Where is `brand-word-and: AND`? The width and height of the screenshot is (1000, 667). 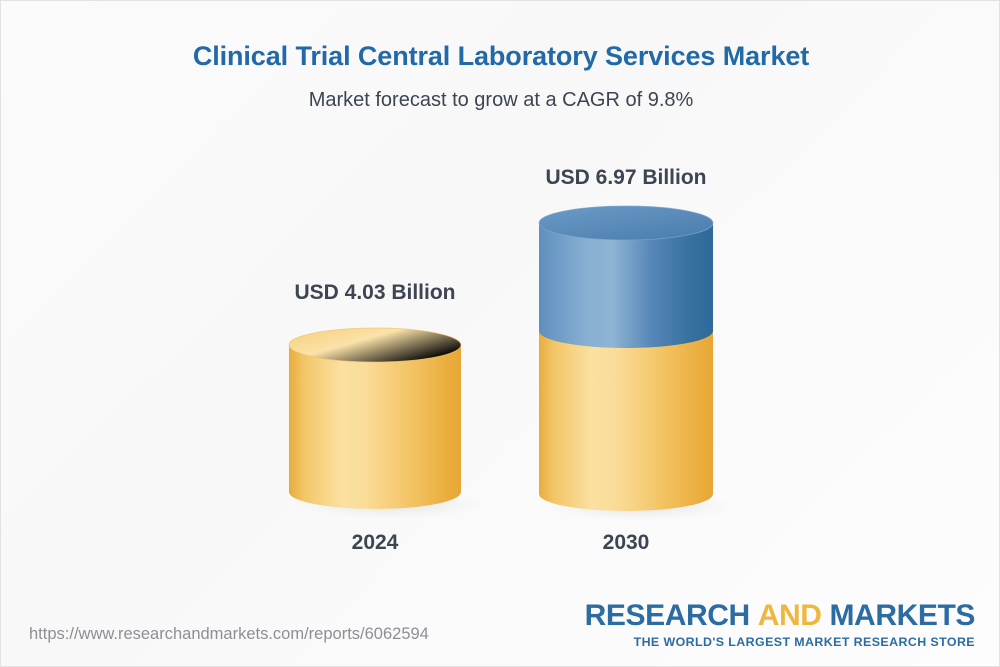
brand-word-and: AND is located at coordinates (789, 615).